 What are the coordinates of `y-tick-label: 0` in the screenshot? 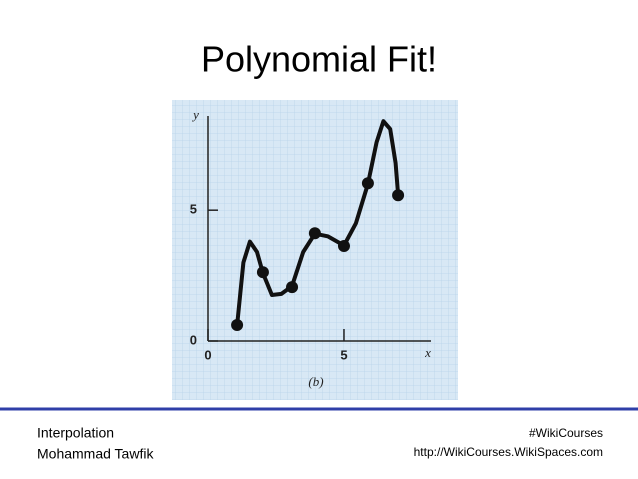 It's located at (193, 339).